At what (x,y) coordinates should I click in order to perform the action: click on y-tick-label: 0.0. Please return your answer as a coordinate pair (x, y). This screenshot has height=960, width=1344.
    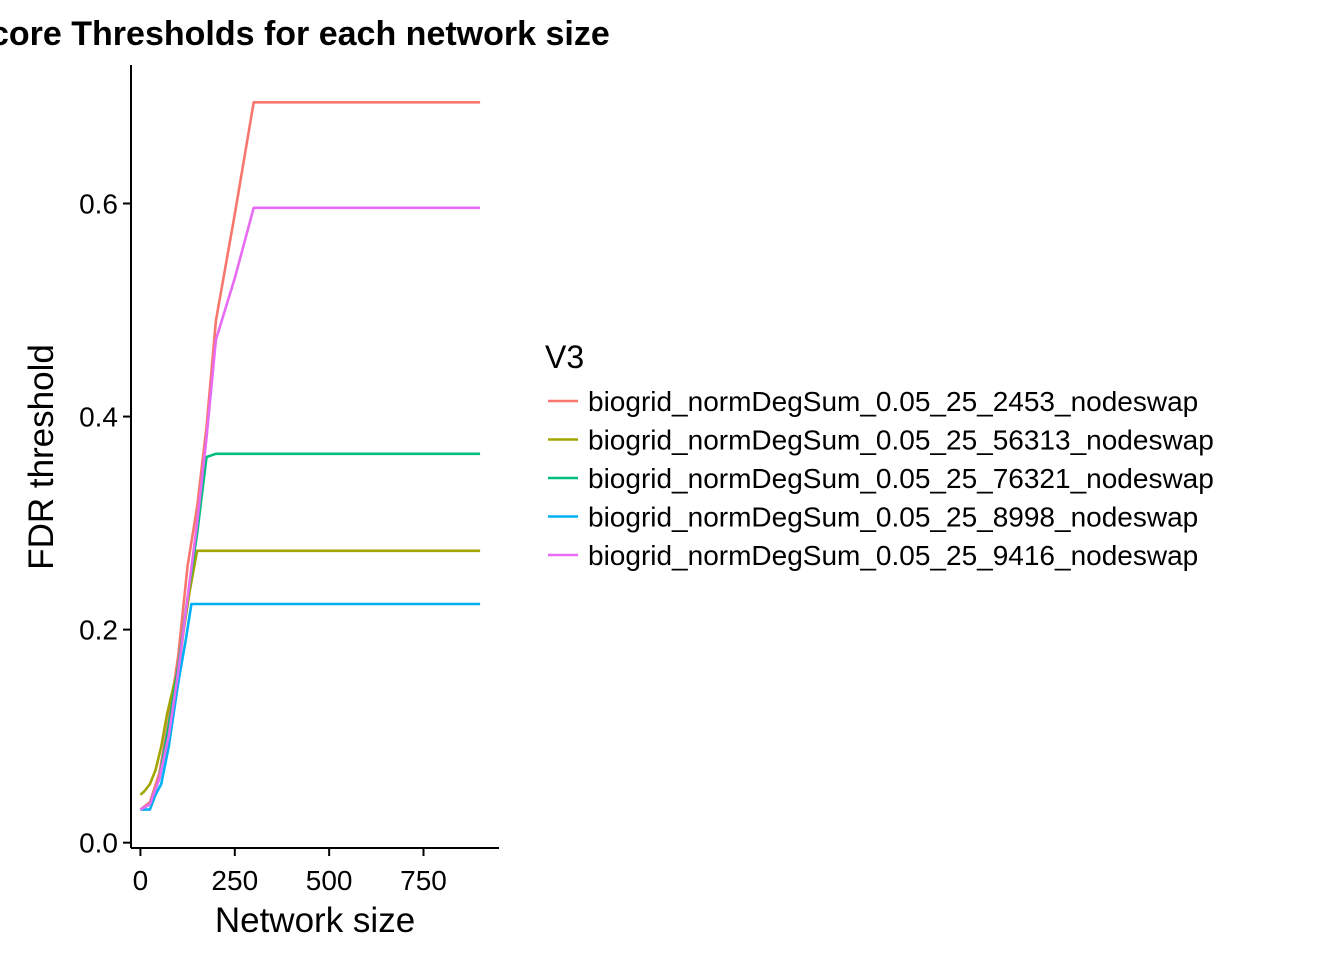
    Looking at the image, I should click on (98, 843).